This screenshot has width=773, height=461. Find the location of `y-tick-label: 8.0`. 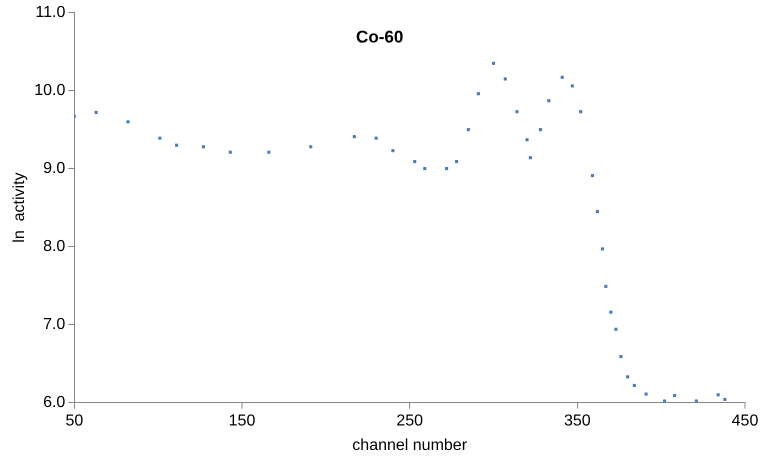

y-tick-label: 8.0 is located at coordinates (54, 247).